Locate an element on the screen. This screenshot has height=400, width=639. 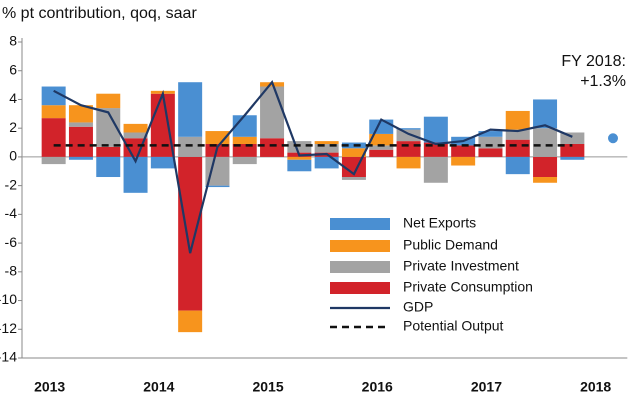
y-tick-label: -4 is located at coordinates (11, 213).